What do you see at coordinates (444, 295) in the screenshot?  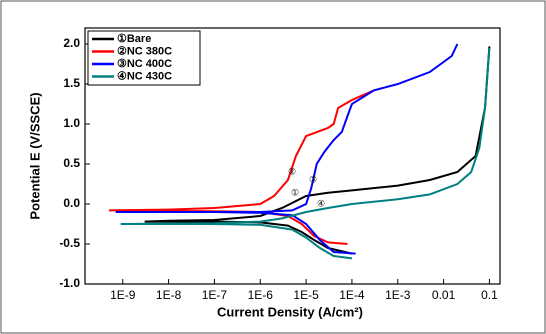 I see `x-tick-label: 0.01` at bounding box center [444, 295].